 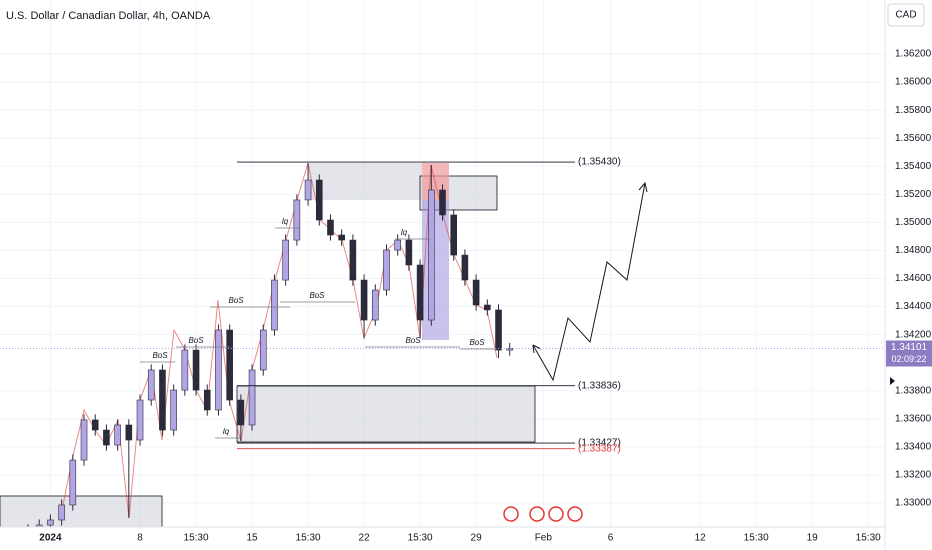 What do you see at coordinates (913, 82) in the screenshot?
I see `y-tick-label: 1.36000` at bounding box center [913, 82].